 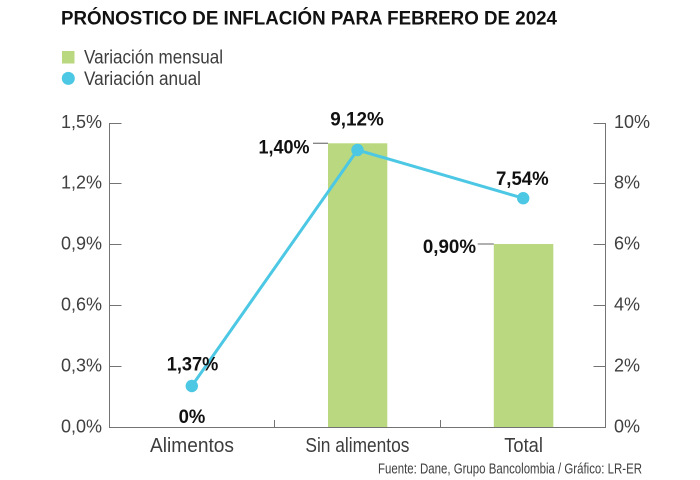 I want to click on svg-text: 0,90%, so click(x=449, y=247).